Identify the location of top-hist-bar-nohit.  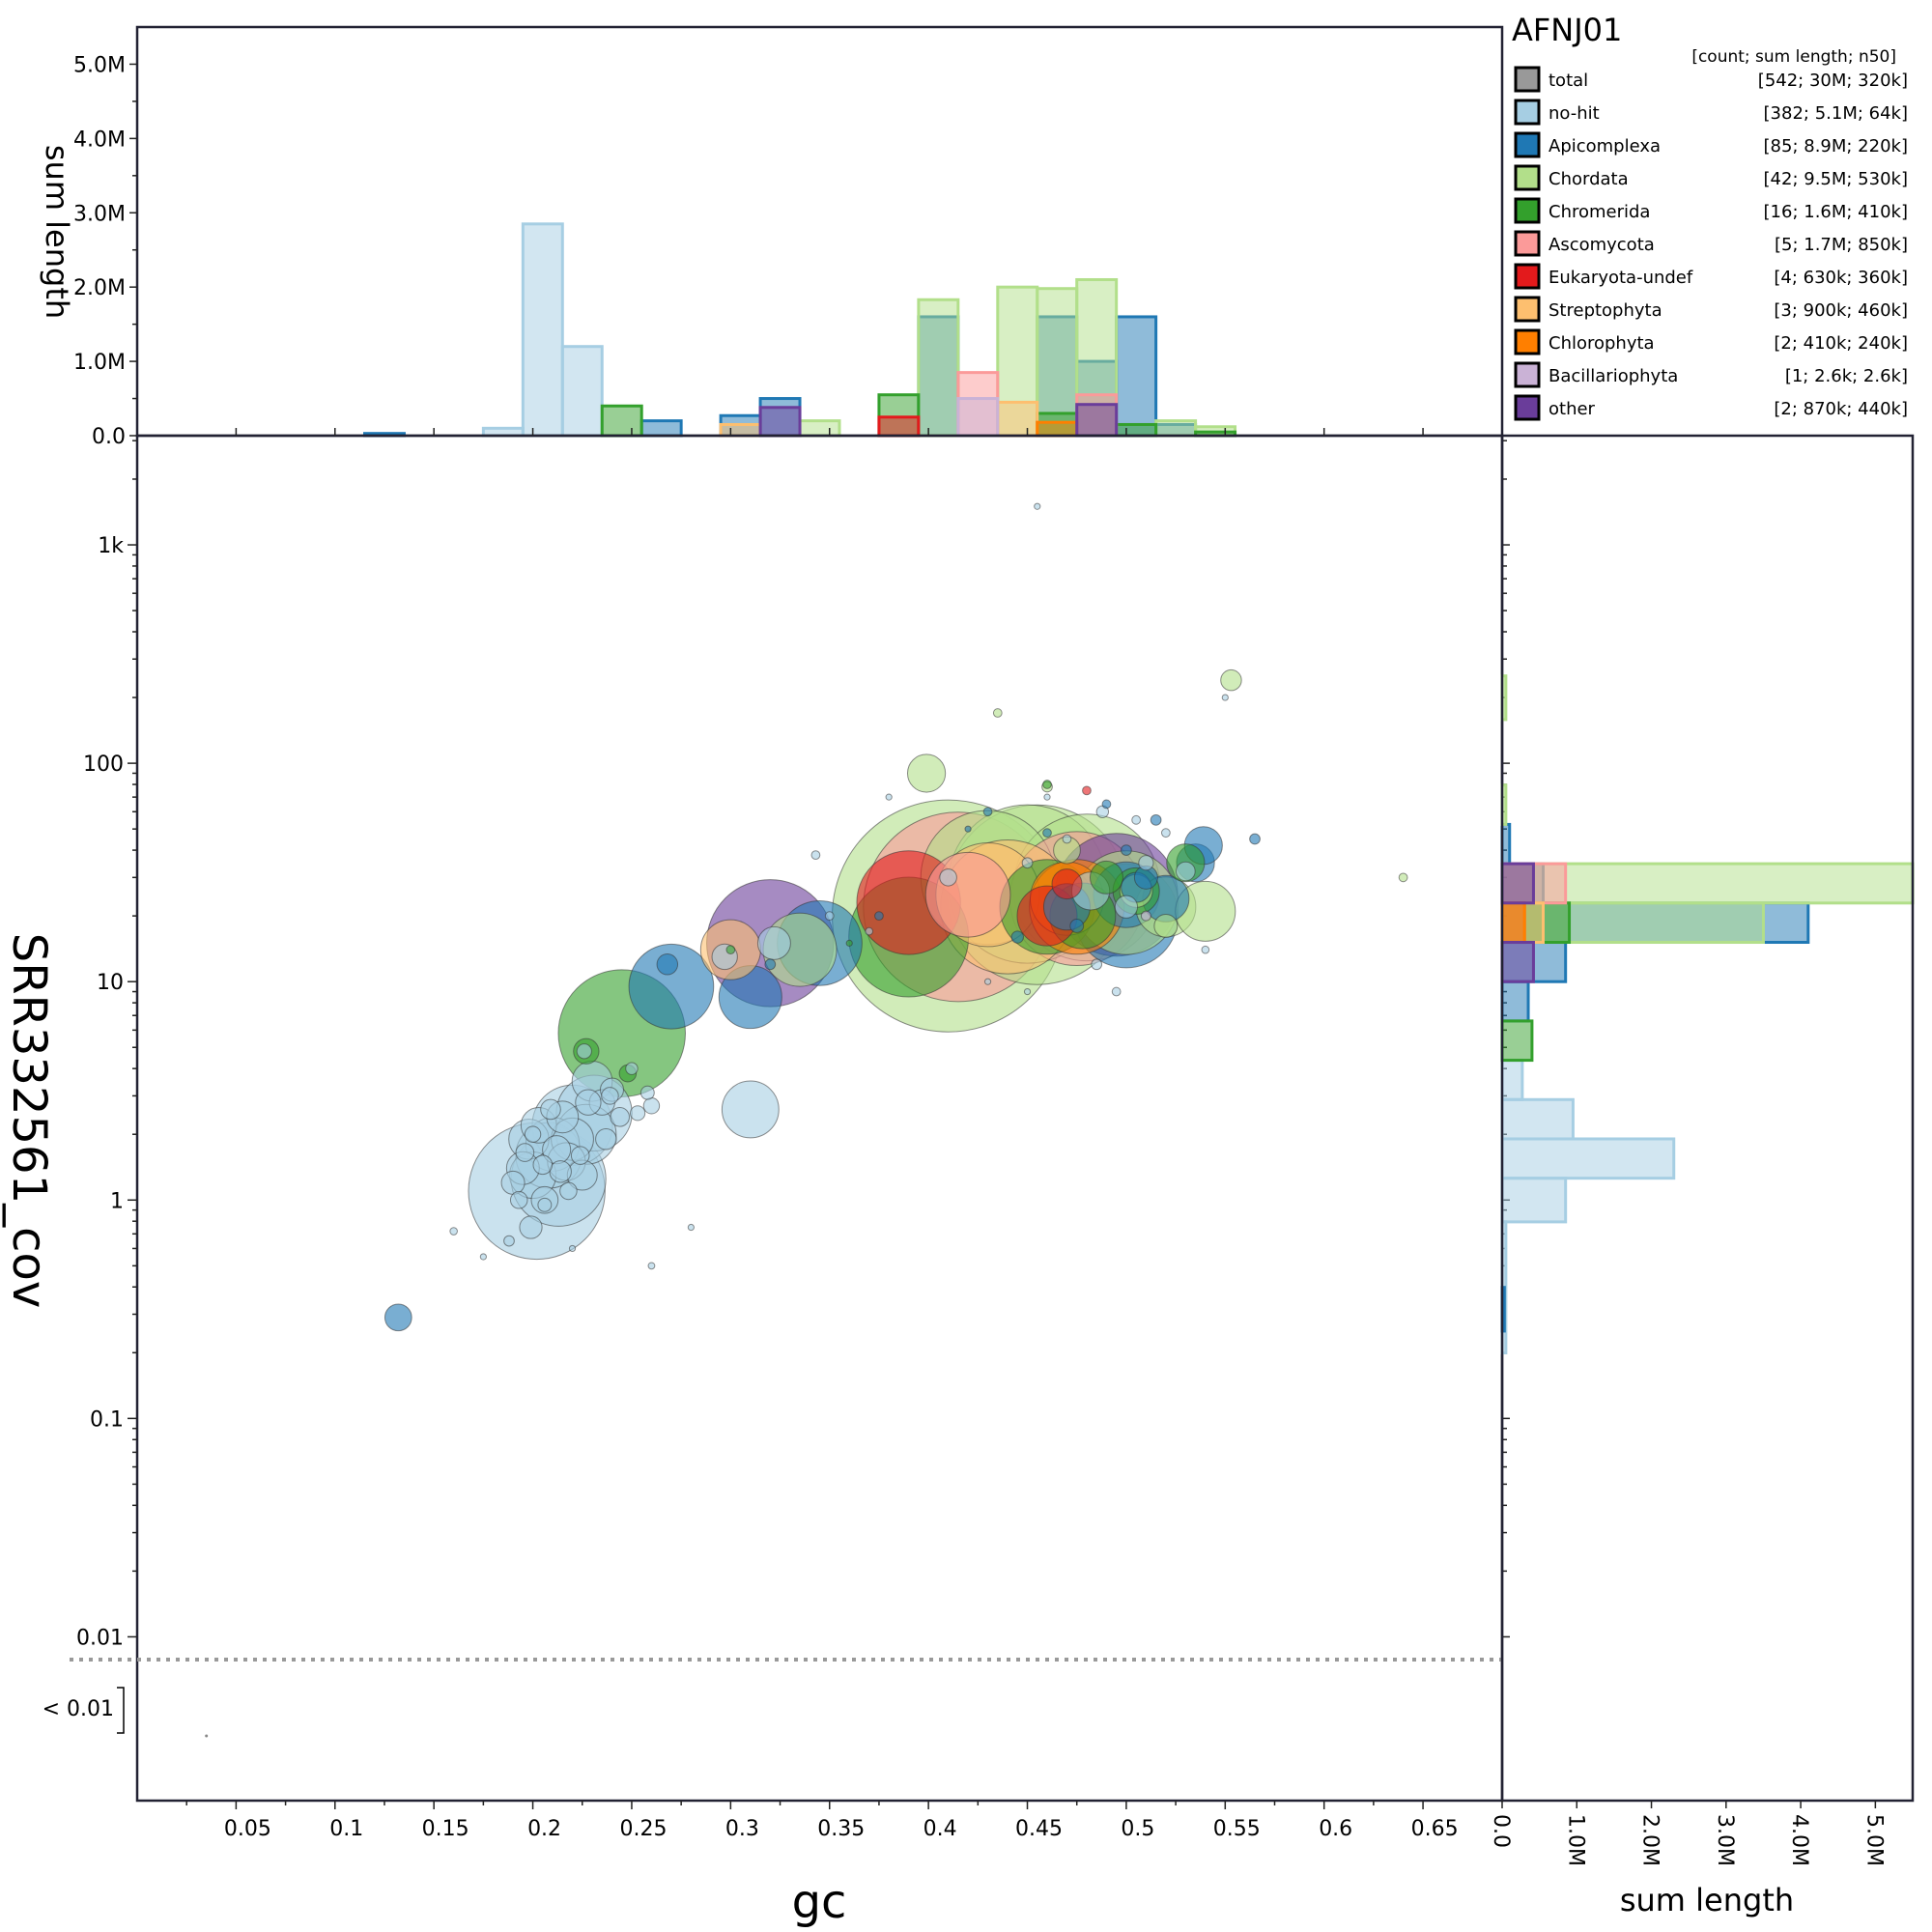
(542, 330).